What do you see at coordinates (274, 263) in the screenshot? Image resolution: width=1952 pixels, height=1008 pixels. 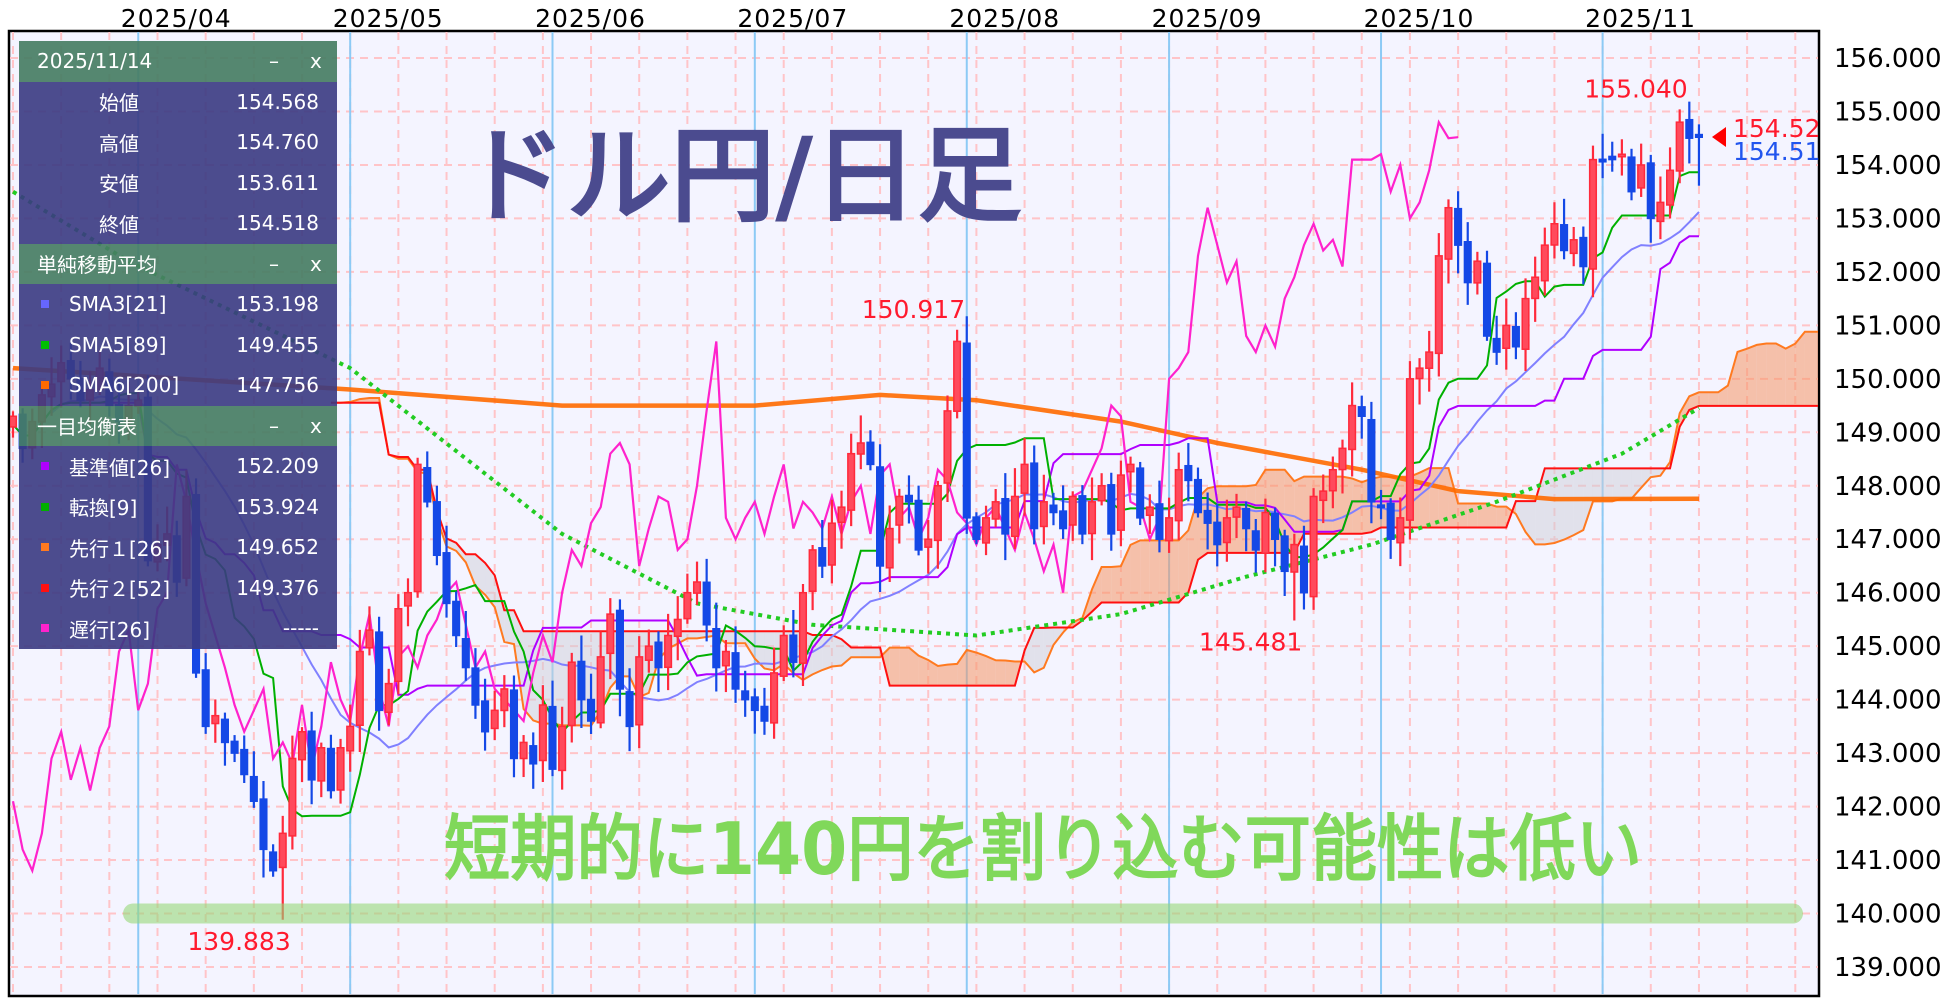 I see `minimize-button: –` at bounding box center [274, 263].